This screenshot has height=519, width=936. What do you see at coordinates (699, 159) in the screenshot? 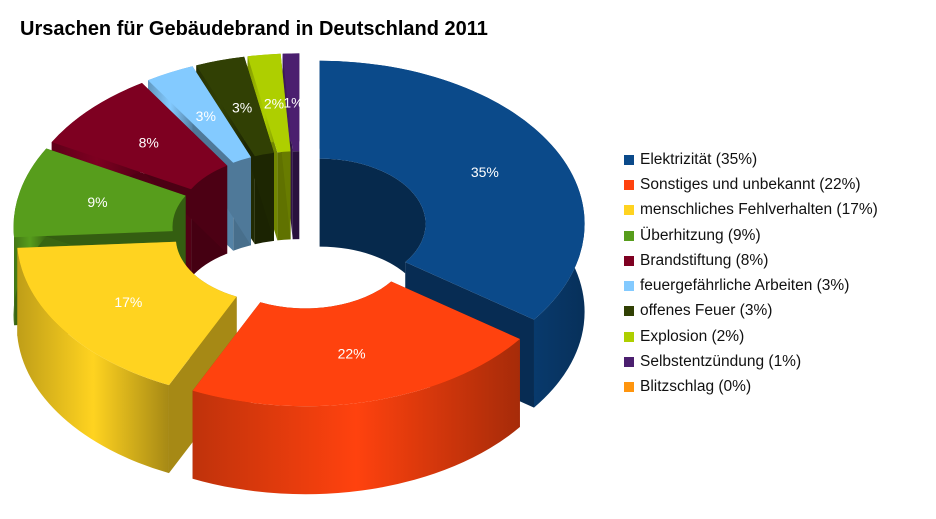
I see `legend-label: Elektrizität (35%)` at bounding box center [699, 159].